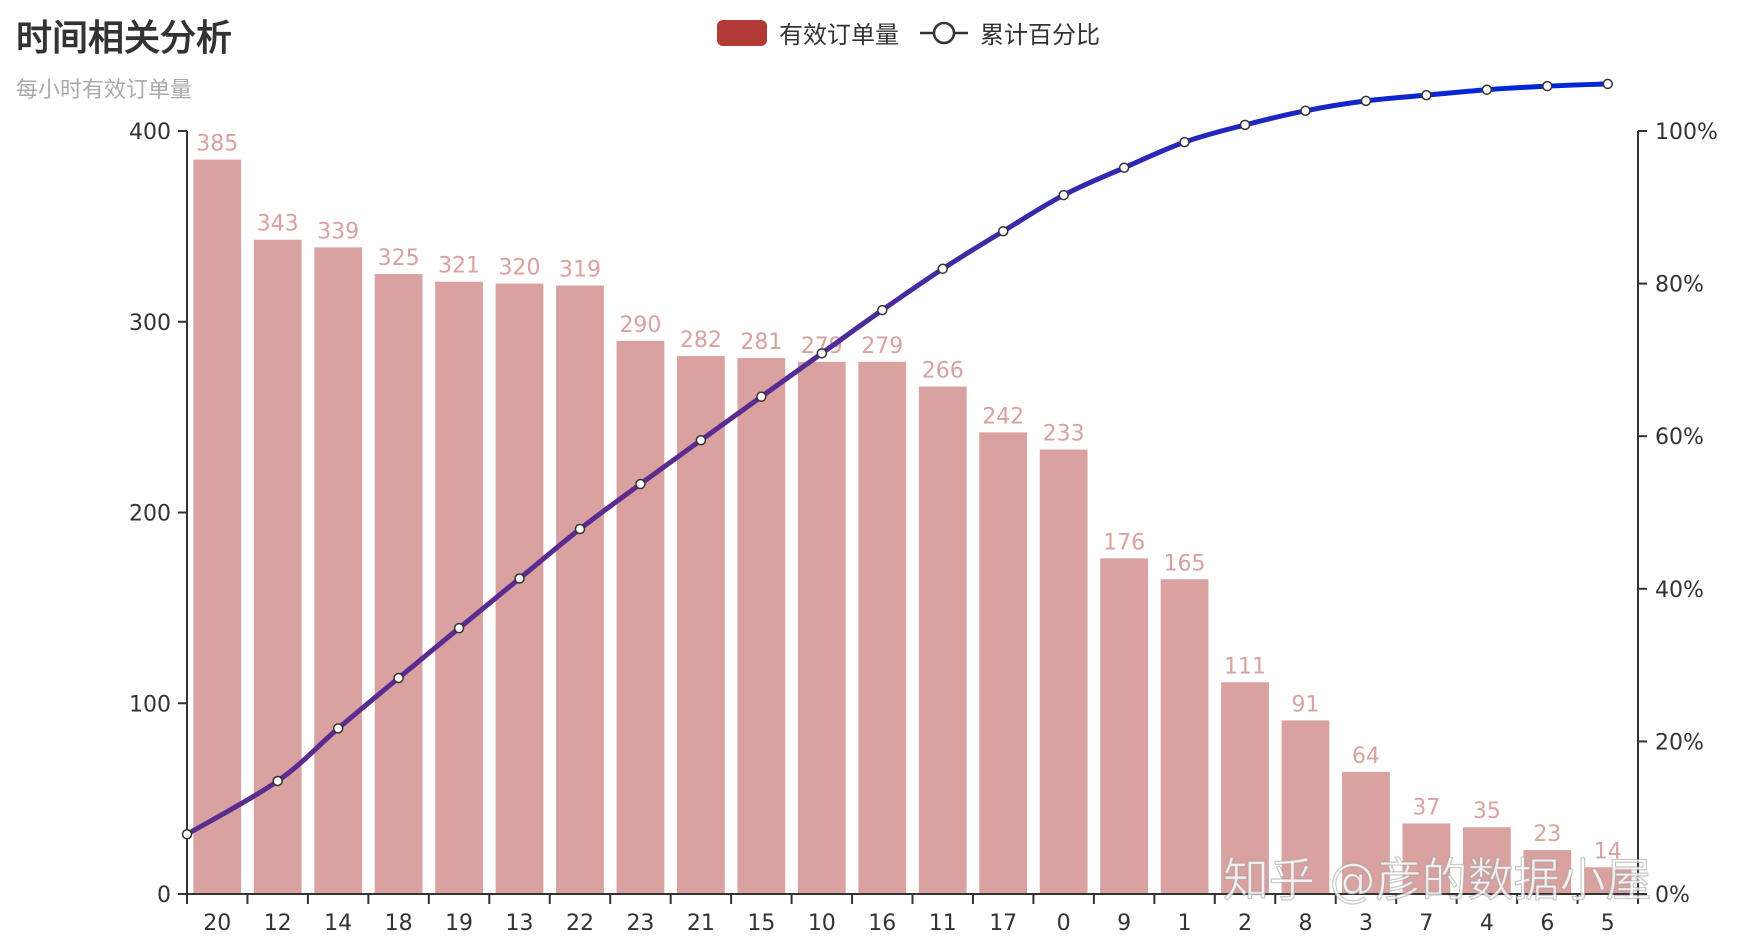 The image size is (1738, 952). What do you see at coordinates (882, 346) in the screenshot?
I see `bar-value-label: 279` at bounding box center [882, 346].